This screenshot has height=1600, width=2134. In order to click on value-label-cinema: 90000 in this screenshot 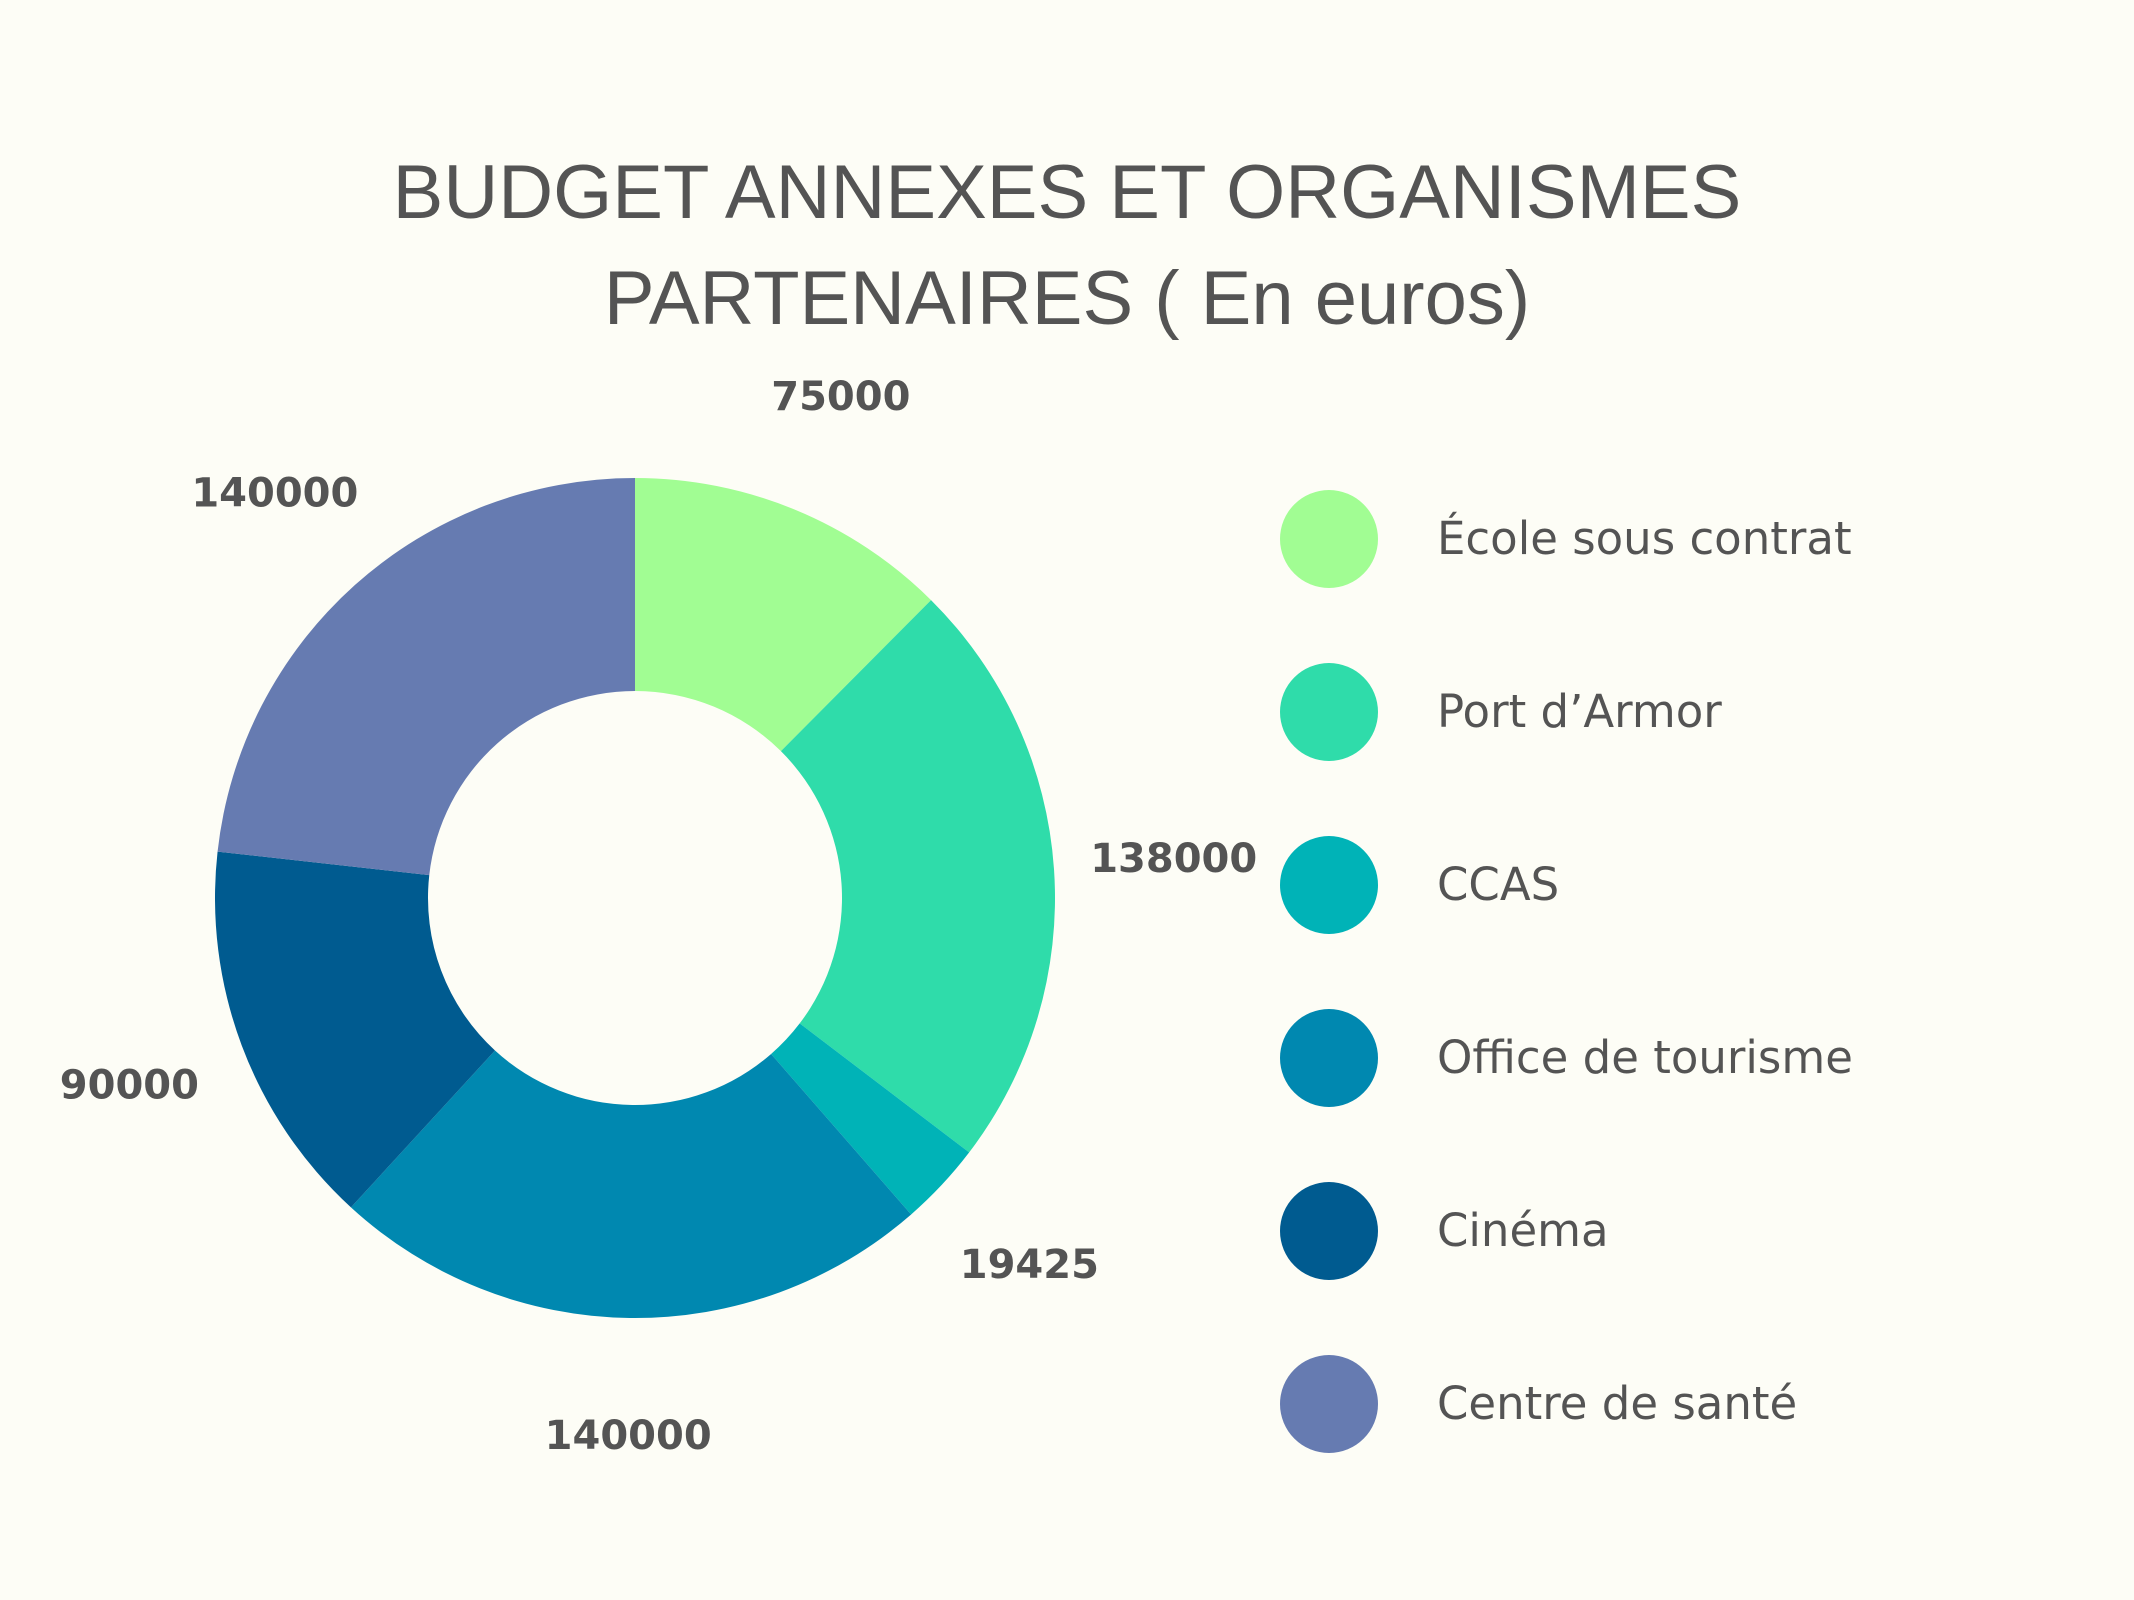, I will do `click(129, 1086)`.